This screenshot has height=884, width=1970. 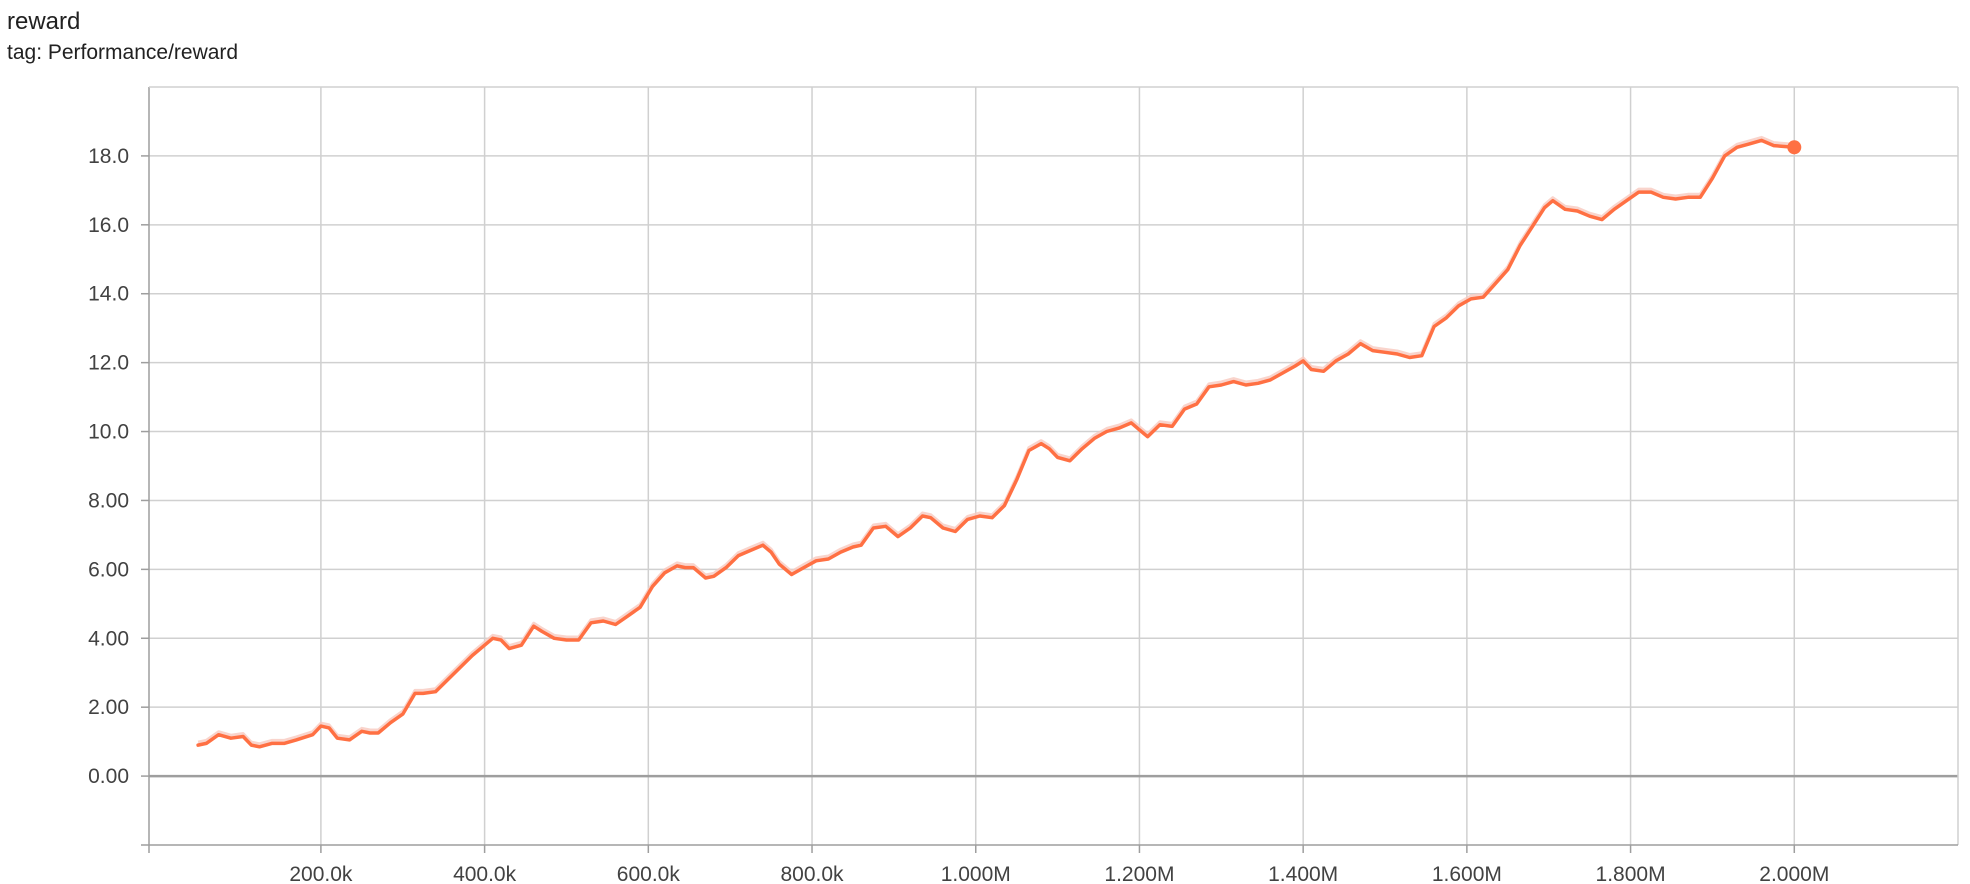 What do you see at coordinates (108, 500) in the screenshot?
I see `y-tick-label: 8.00` at bounding box center [108, 500].